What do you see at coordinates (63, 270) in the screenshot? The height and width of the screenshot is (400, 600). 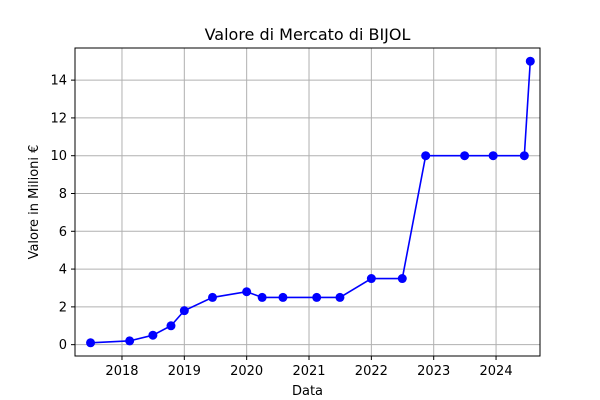 I see `y-tick-label: 4` at bounding box center [63, 270].